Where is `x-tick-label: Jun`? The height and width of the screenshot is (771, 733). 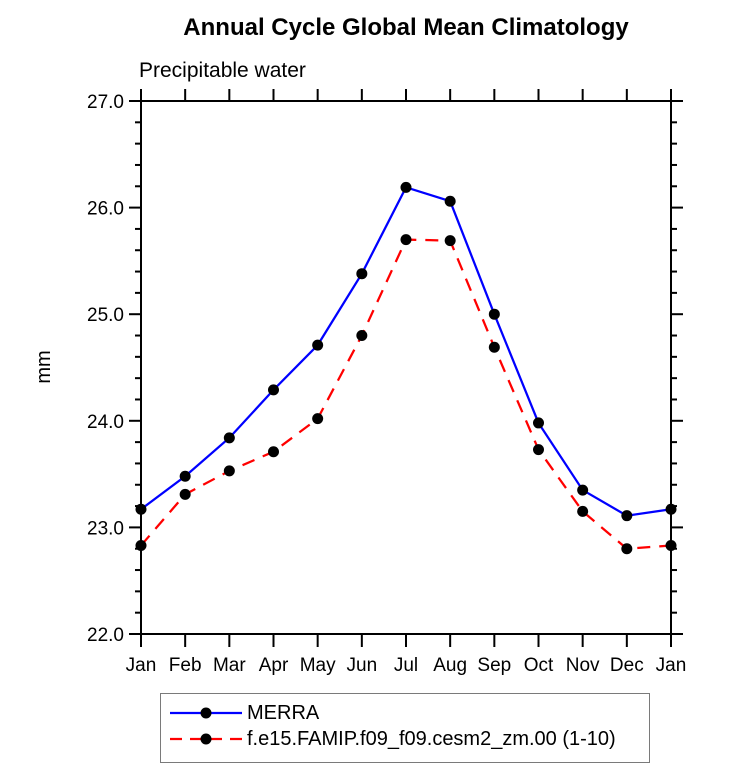
x-tick-label: Jun is located at coordinates (362, 665).